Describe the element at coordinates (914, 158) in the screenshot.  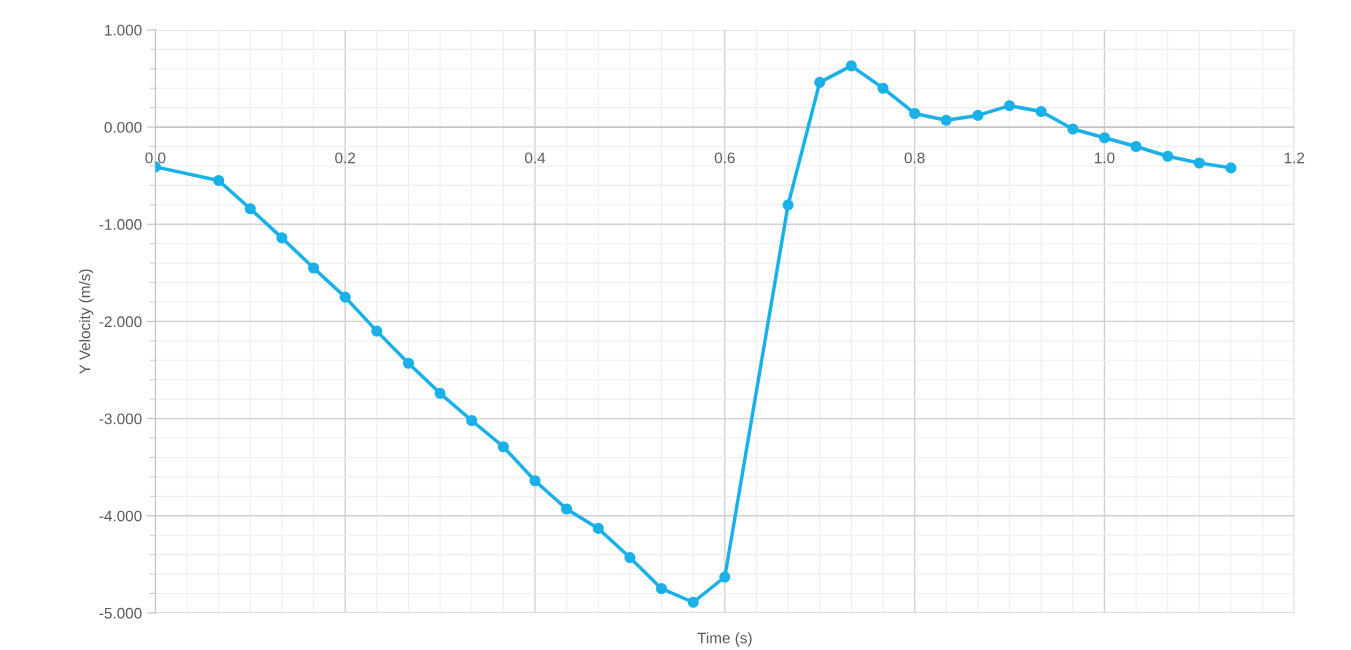
I see `x-tick-label: 0.8` at that location.